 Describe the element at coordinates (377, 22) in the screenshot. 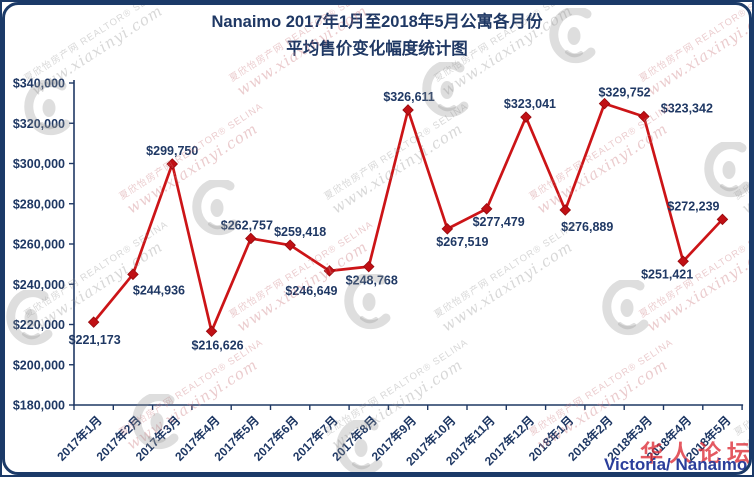

I see `chart-title-line1: Nanaimo 2017年1月至2018年5月公寓各月份` at that location.